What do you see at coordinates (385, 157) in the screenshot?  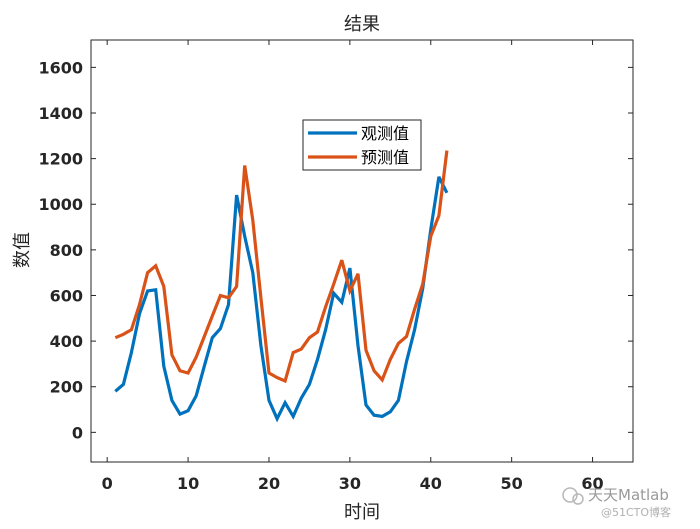 I see `legend-label-predicted: 预测值` at bounding box center [385, 157].